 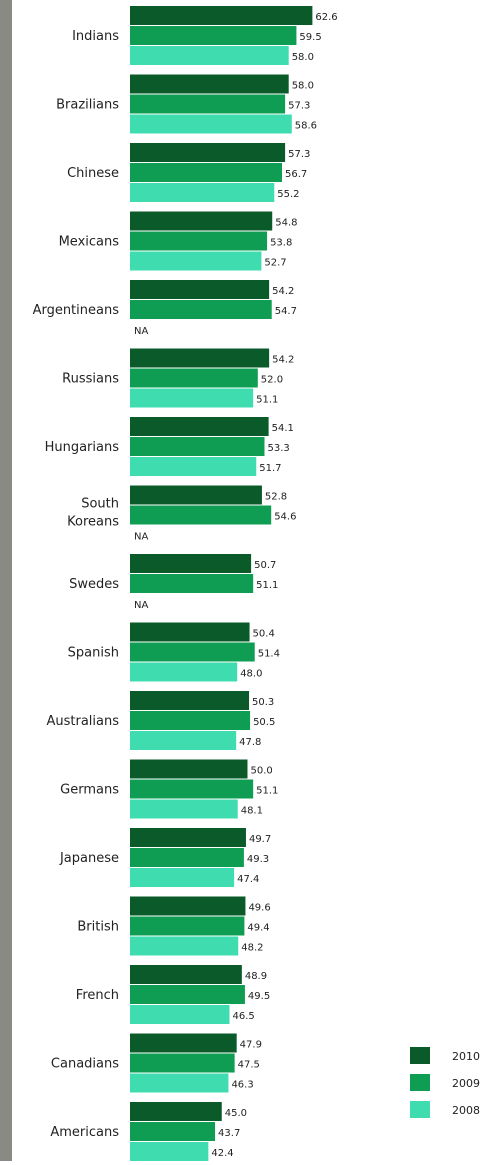 What do you see at coordinates (89, 858) in the screenshot?
I see `category-label: Japanese` at bounding box center [89, 858].